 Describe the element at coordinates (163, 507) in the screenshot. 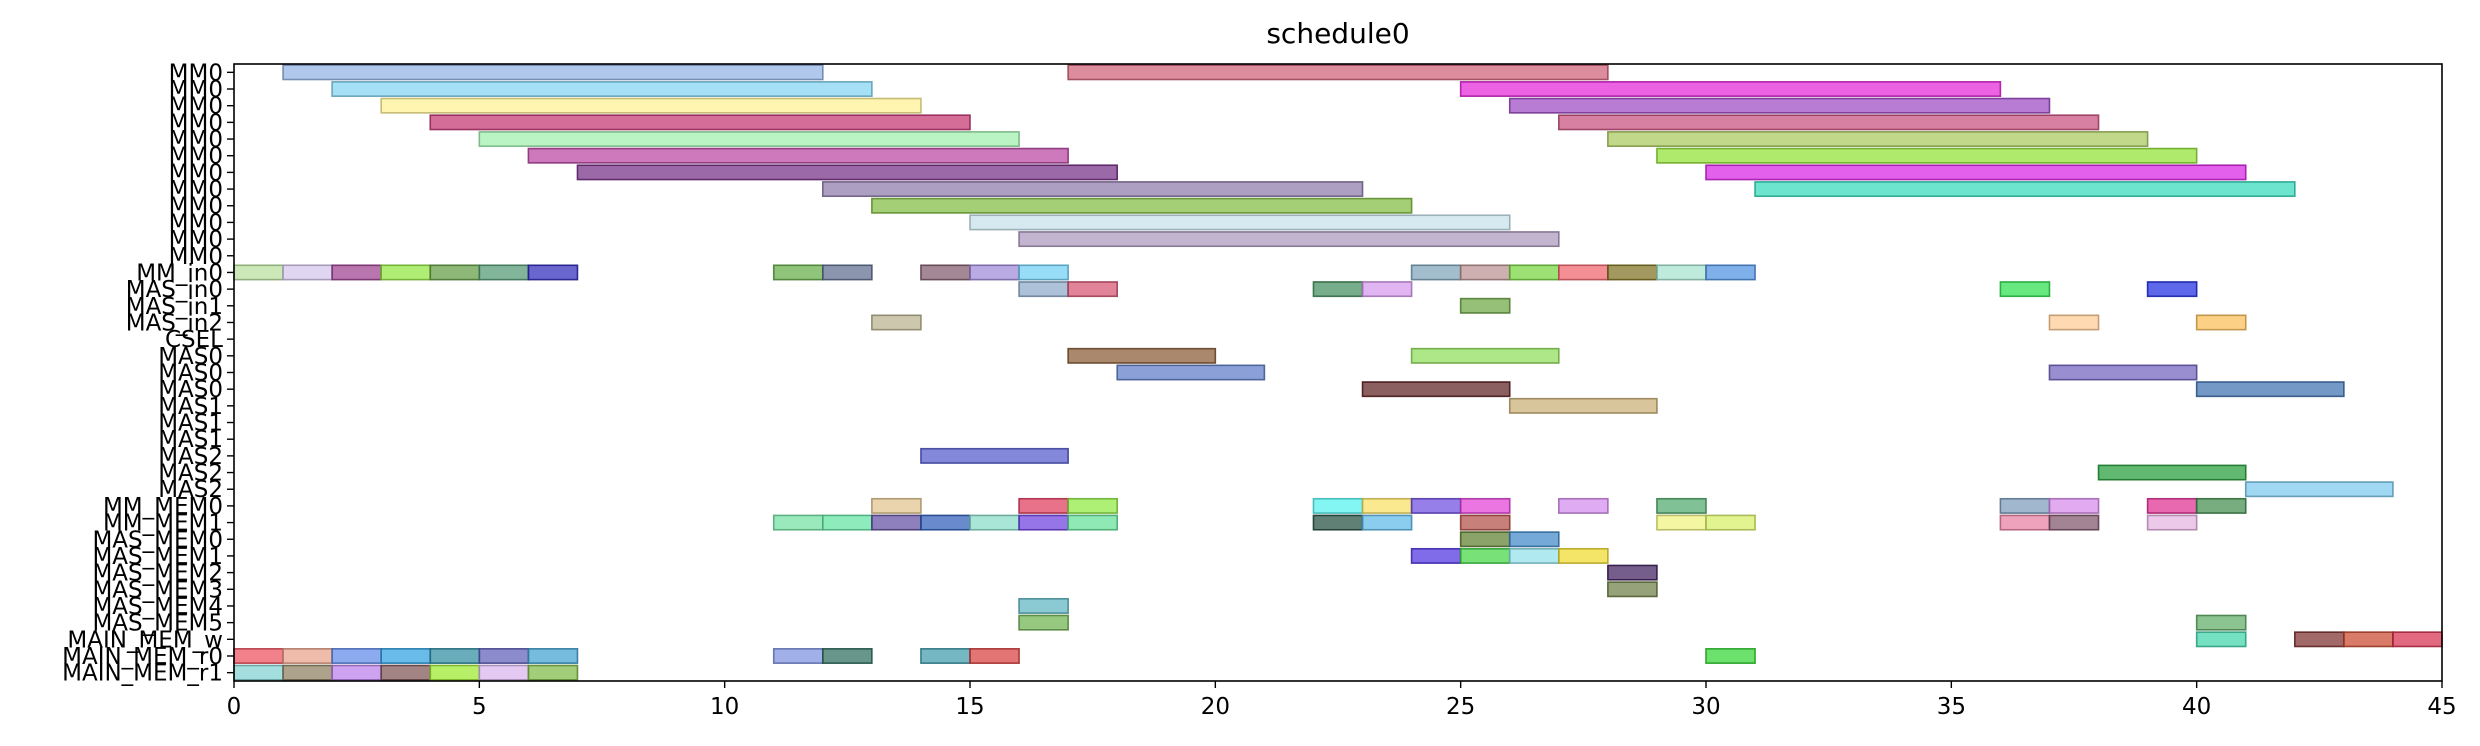

I see `y-tick-label: MM_MEM0` at that location.